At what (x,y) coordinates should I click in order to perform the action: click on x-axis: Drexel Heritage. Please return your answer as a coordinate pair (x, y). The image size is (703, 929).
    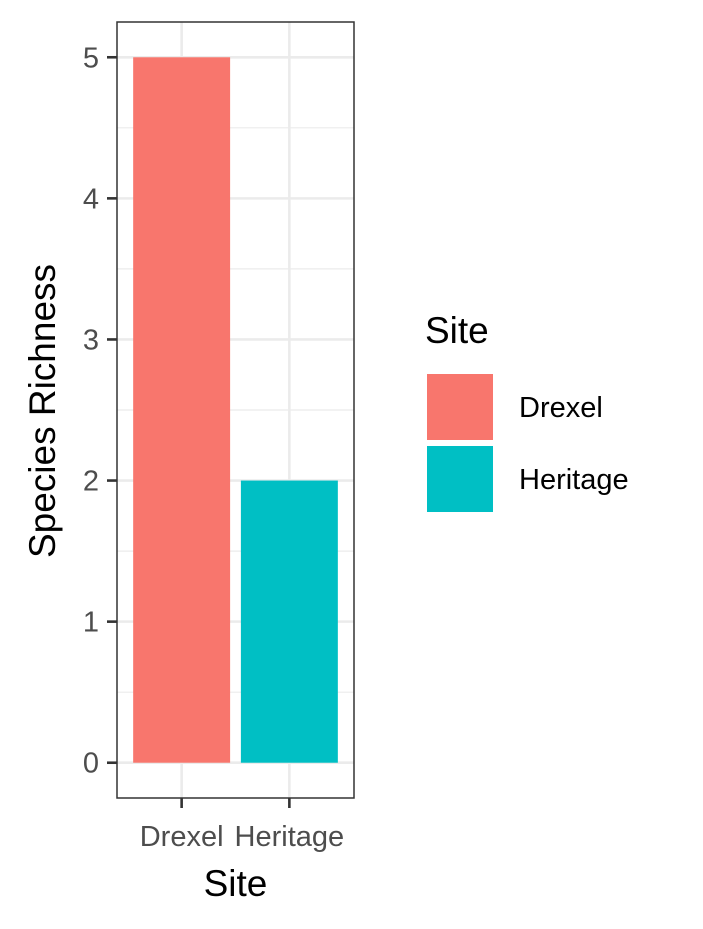
    Looking at the image, I should click on (242, 825).